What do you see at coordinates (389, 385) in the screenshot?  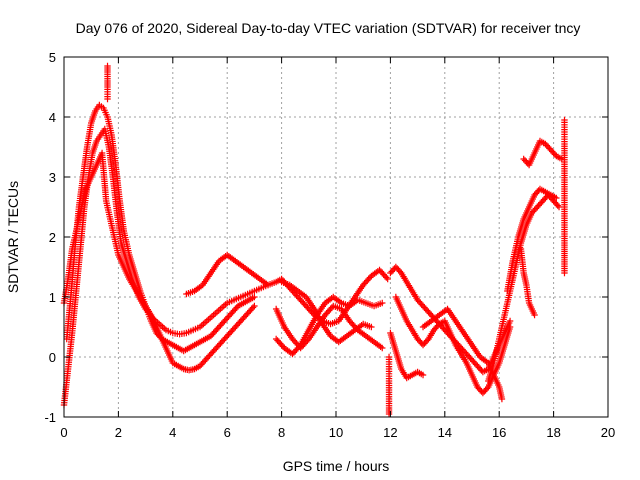 I see `series-spike-11.9h` at bounding box center [389, 385].